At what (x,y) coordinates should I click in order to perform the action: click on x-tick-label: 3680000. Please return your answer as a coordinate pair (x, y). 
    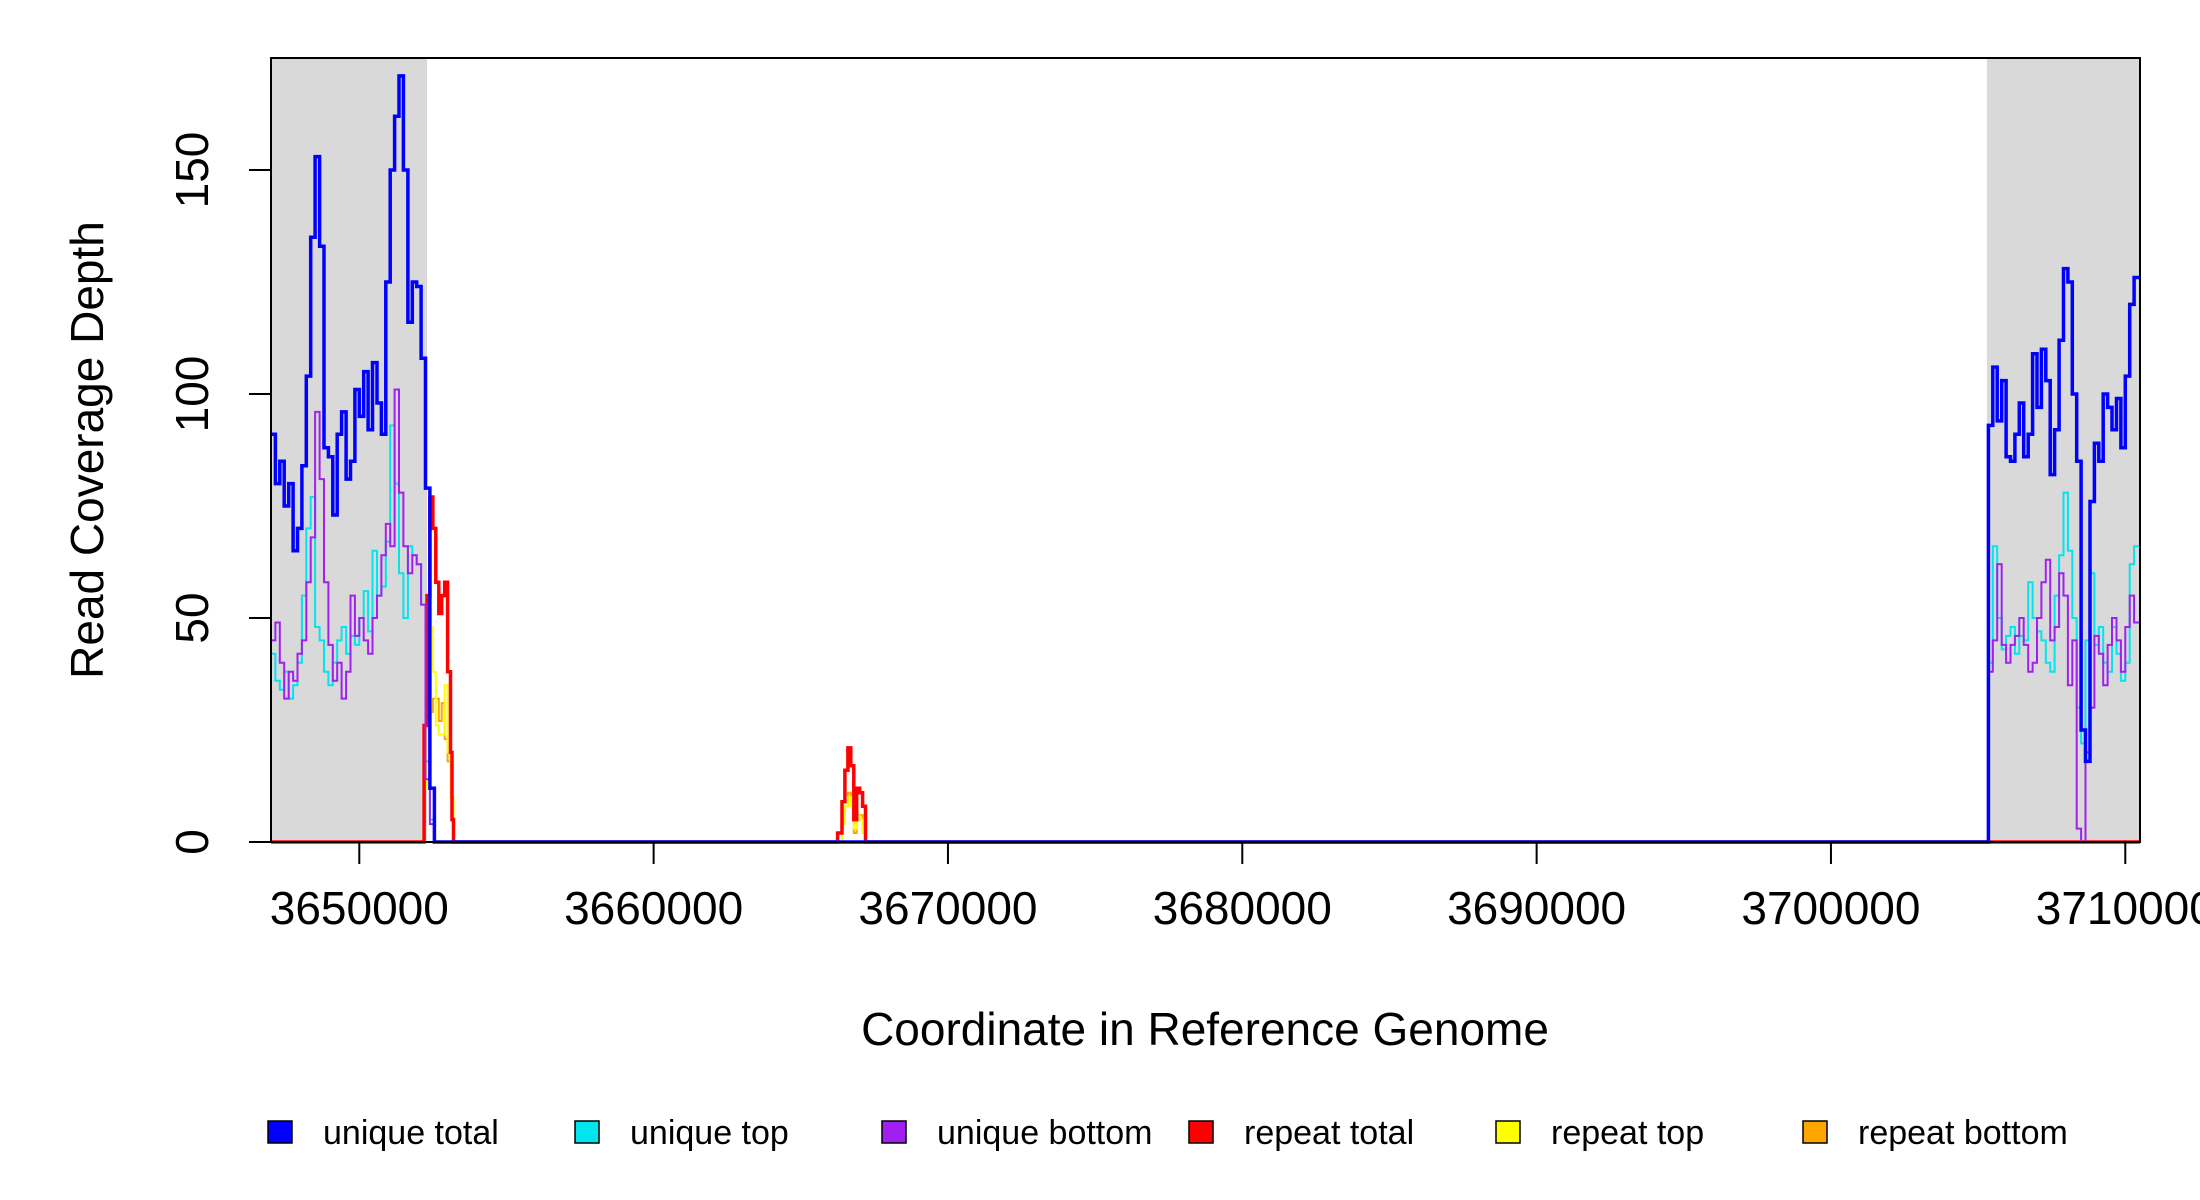
    Looking at the image, I should click on (1242, 908).